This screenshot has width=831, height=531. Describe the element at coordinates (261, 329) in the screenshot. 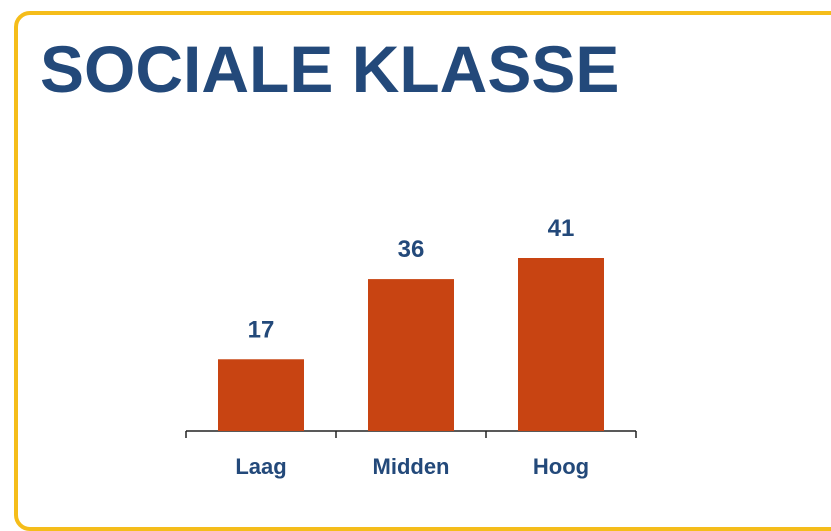

I see `data-label: 17` at that location.